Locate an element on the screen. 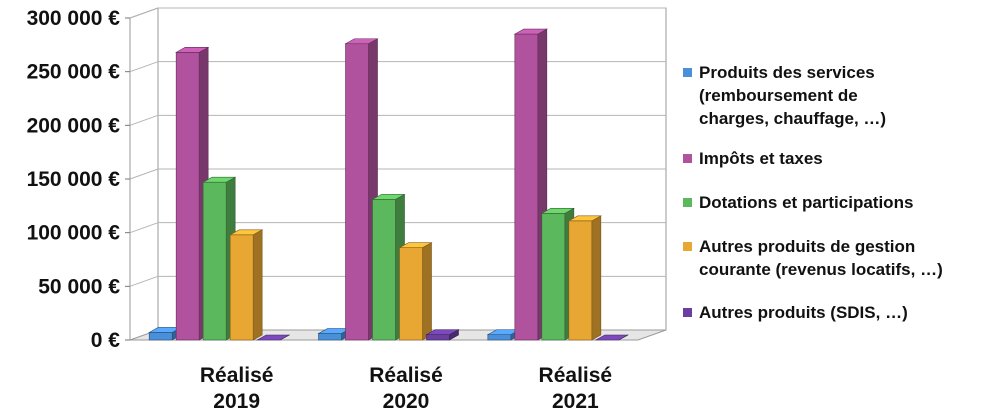 The image size is (1006, 410). x-tick-label: 2021 is located at coordinates (575, 400).